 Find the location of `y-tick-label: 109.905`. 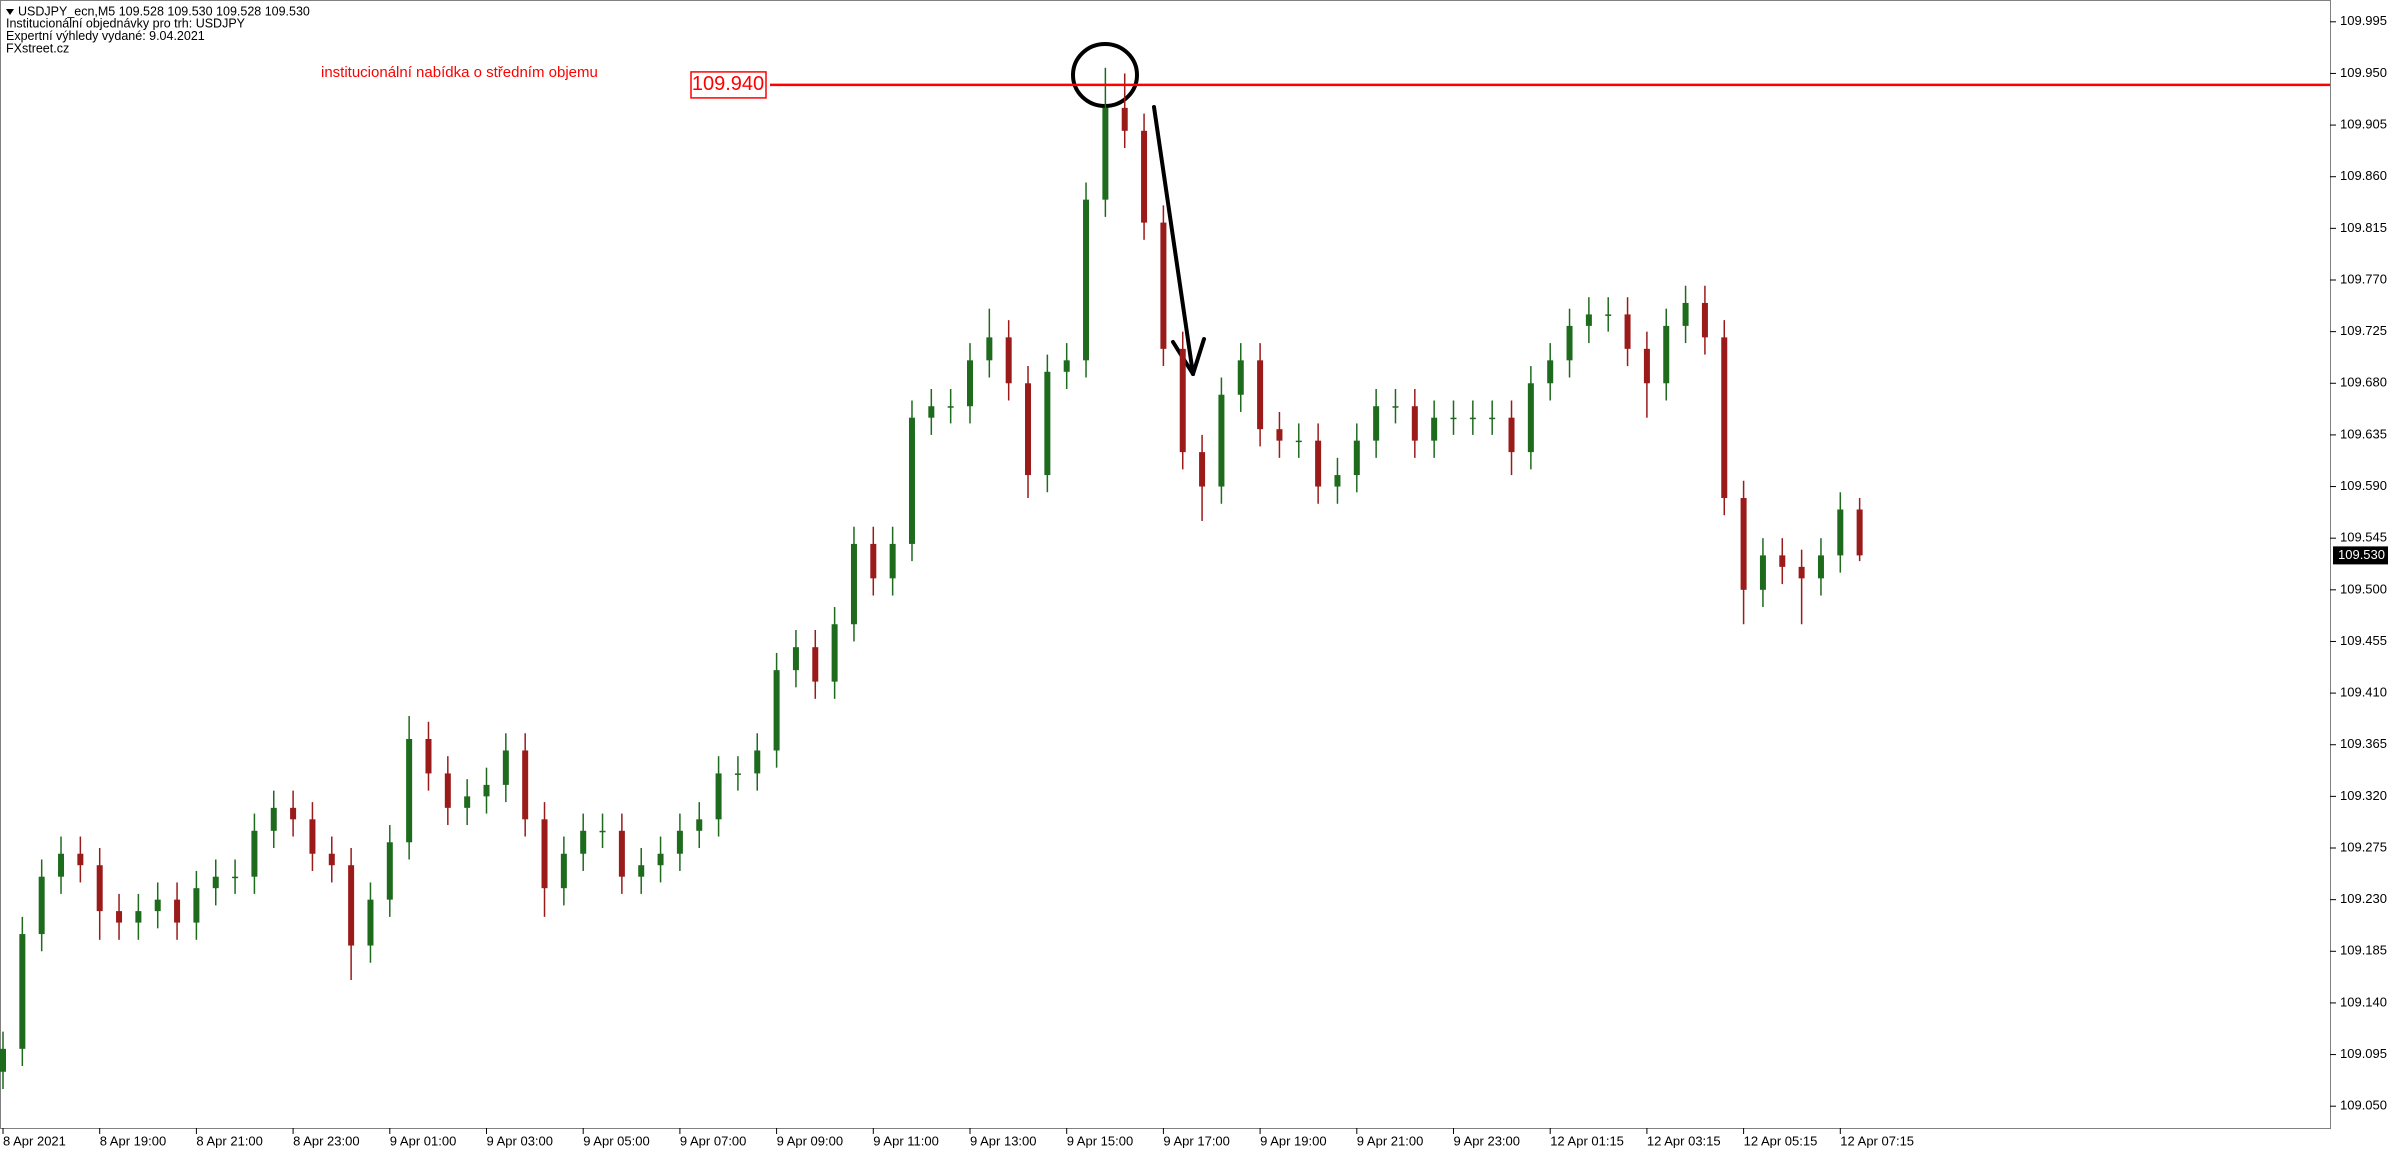

y-tick-label: 109.905 is located at coordinates (2363, 124).